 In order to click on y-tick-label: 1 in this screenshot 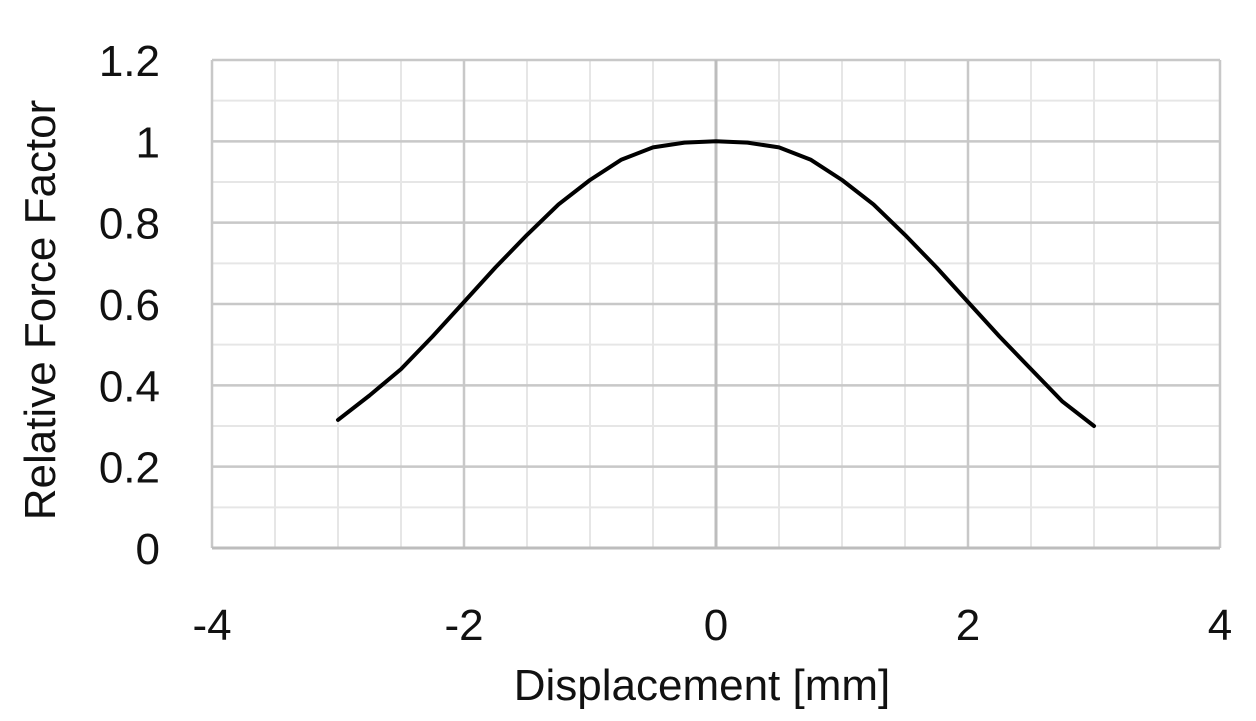, I will do `click(148, 142)`.